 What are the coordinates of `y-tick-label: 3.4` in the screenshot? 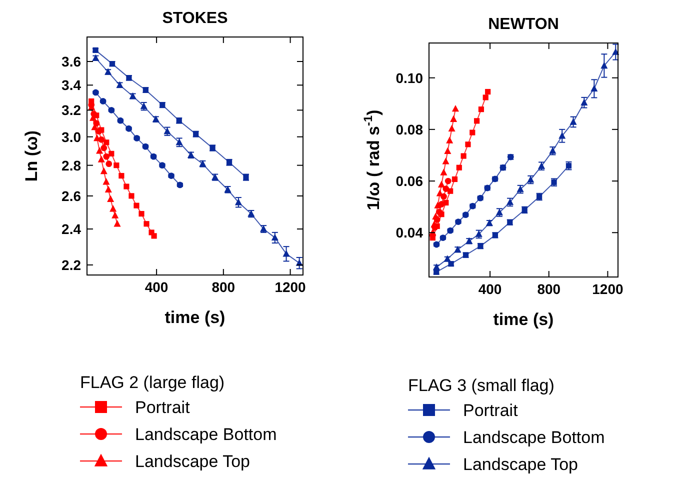 It's located at (72, 85).